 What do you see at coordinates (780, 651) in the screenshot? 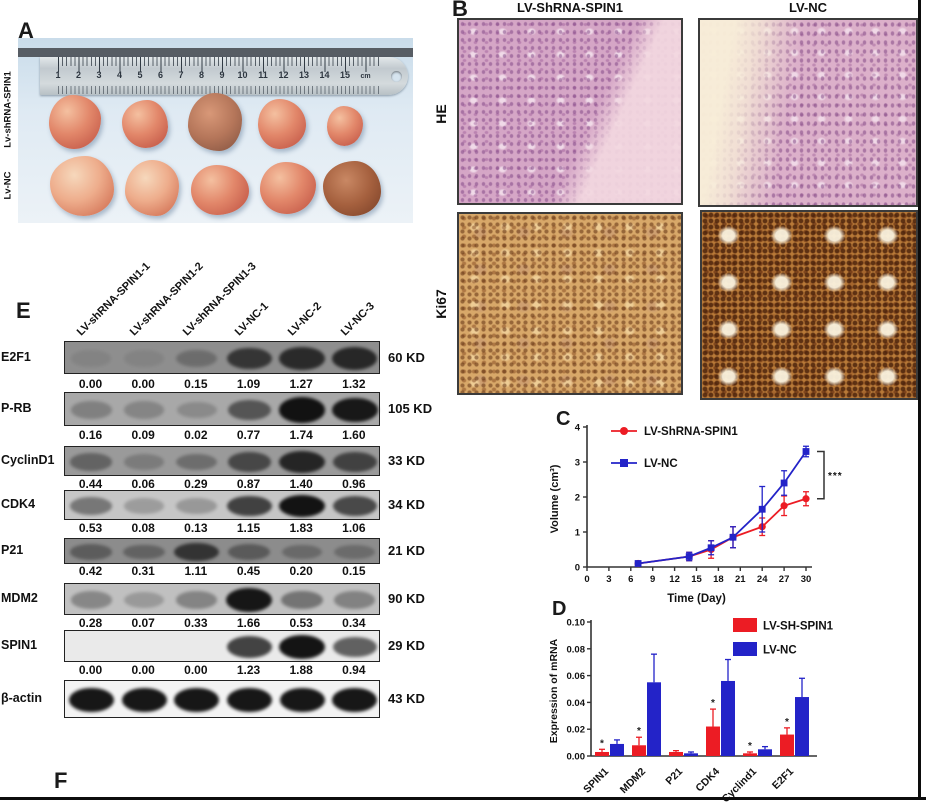
I see `svg-text: LV-NC` at bounding box center [780, 651].